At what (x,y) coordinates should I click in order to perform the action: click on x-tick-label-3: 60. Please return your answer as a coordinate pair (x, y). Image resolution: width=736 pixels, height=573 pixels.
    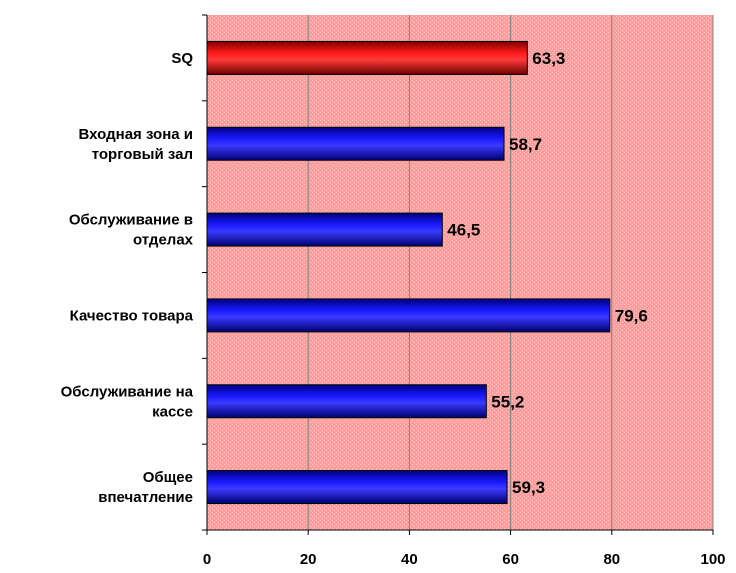
    Looking at the image, I should click on (510, 559).